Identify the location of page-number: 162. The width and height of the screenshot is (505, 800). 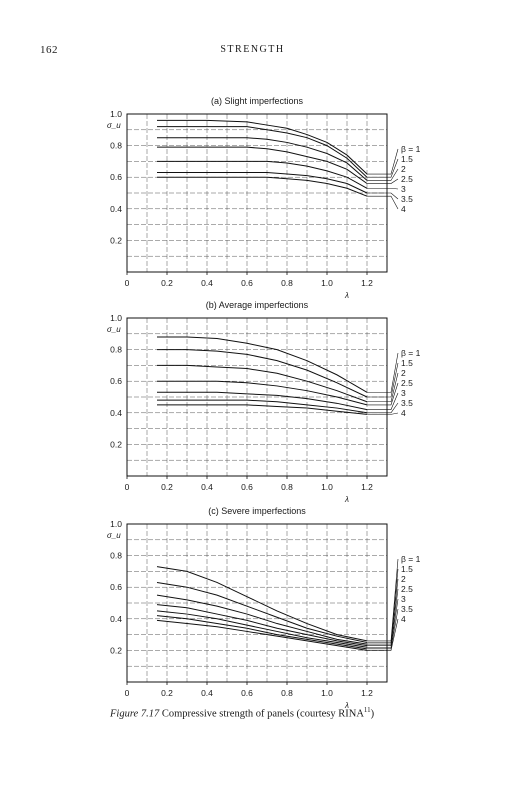
(49, 50).